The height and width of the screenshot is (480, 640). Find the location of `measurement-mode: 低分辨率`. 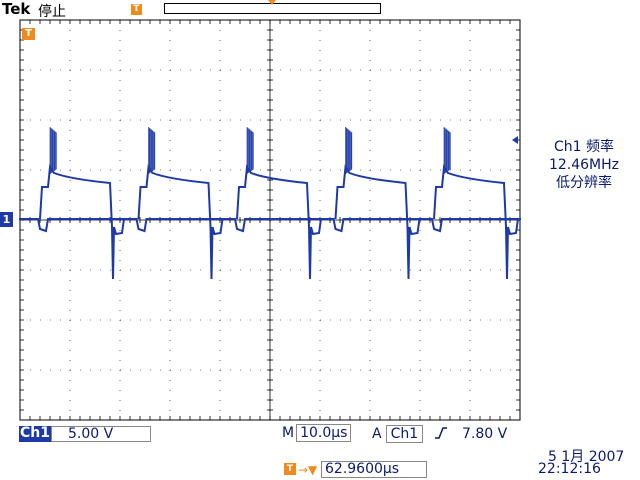

measurement-mode: 低分辨率 is located at coordinates (584, 183).